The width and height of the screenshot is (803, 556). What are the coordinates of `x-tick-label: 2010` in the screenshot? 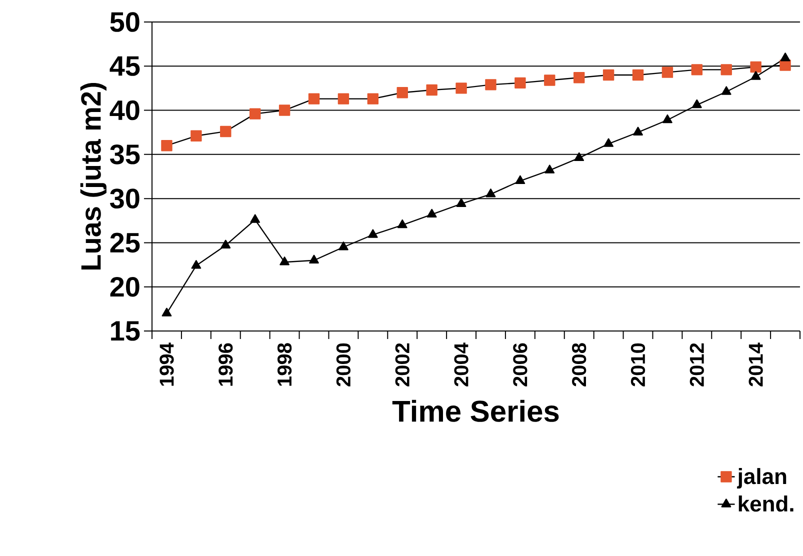 It's located at (638, 364).